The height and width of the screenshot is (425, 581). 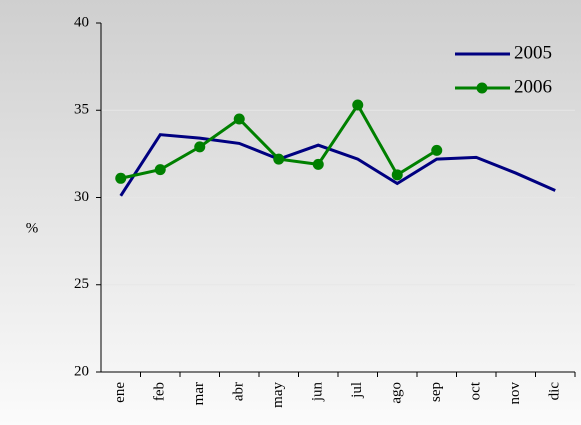 What do you see at coordinates (318, 392) in the screenshot?
I see `x-tick-label: jun` at bounding box center [318, 392].